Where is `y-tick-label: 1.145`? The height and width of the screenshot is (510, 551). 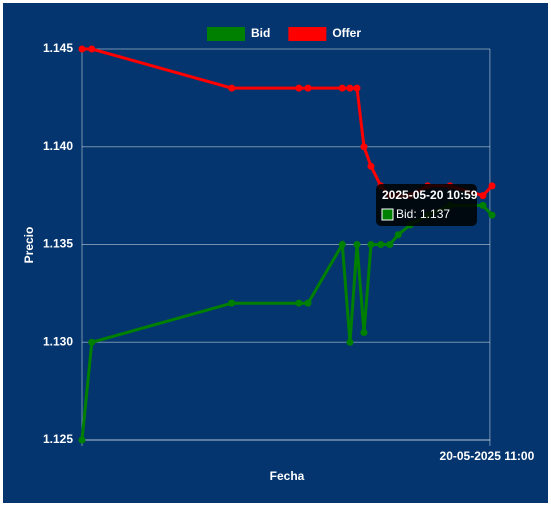
y-tick-label: 1.145 is located at coordinates (58, 48).